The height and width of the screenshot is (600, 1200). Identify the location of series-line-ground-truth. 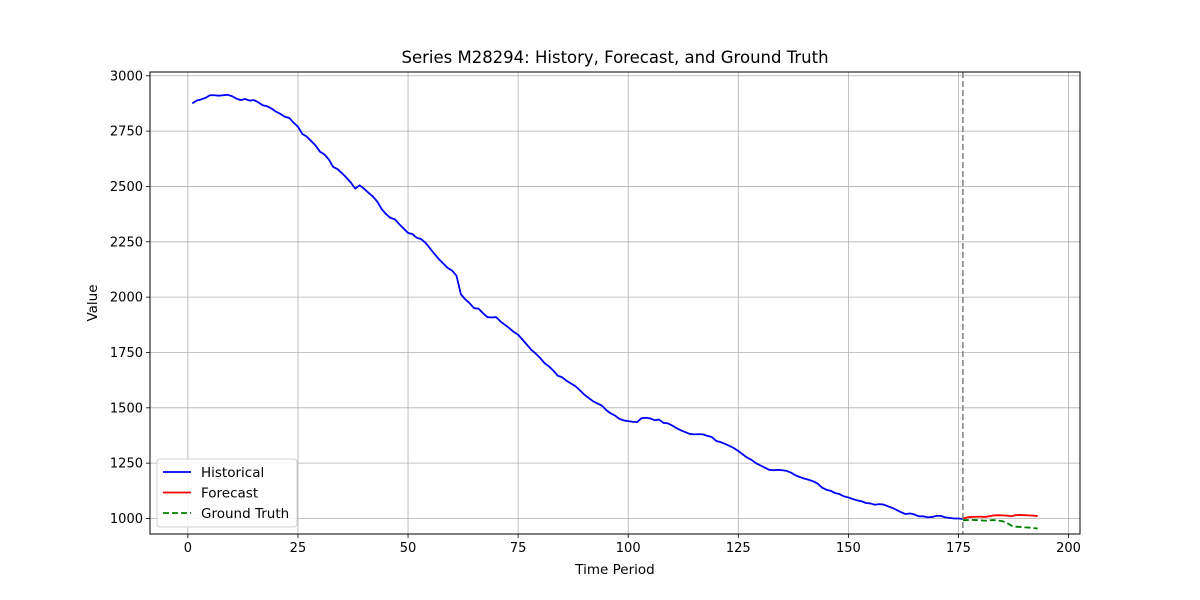
(1000, 524).